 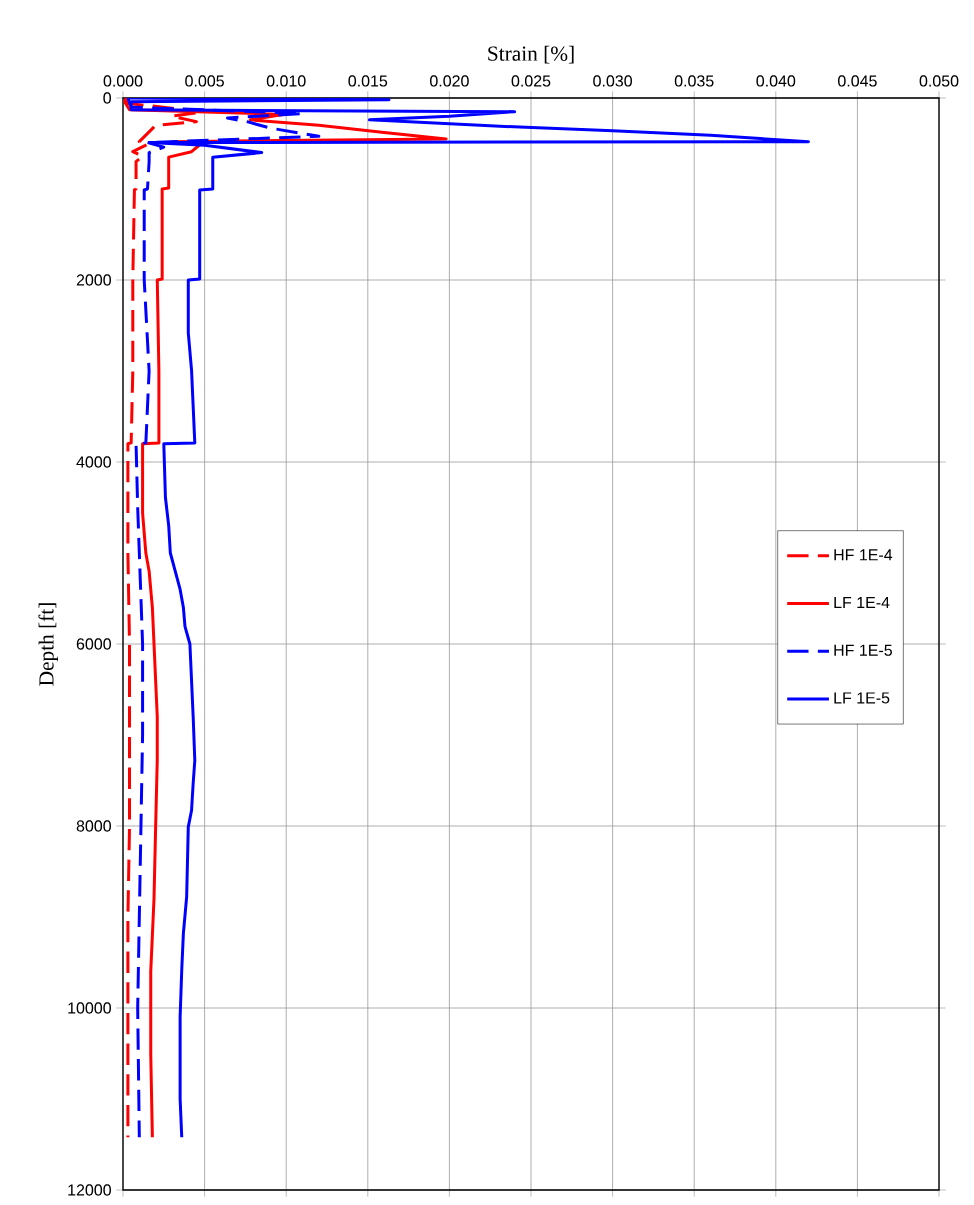 What do you see at coordinates (863, 555) in the screenshot?
I see `legend-label: HF 1E-4` at bounding box center [863, 555].